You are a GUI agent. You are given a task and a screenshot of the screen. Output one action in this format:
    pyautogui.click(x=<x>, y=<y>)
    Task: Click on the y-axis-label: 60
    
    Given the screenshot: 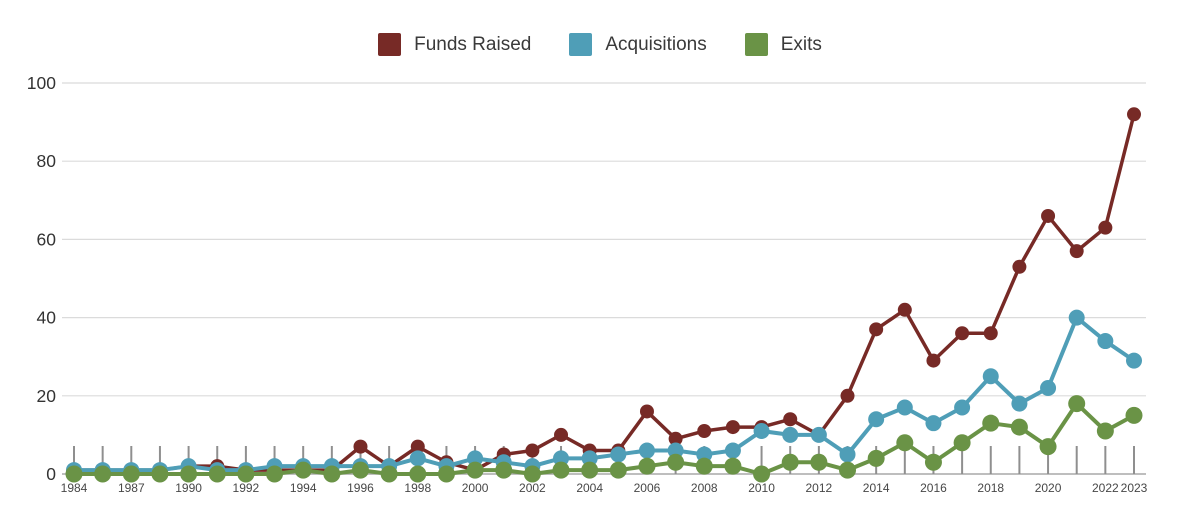 What is the action you would take?
    pyautogui.click(x=47, y=239)
    